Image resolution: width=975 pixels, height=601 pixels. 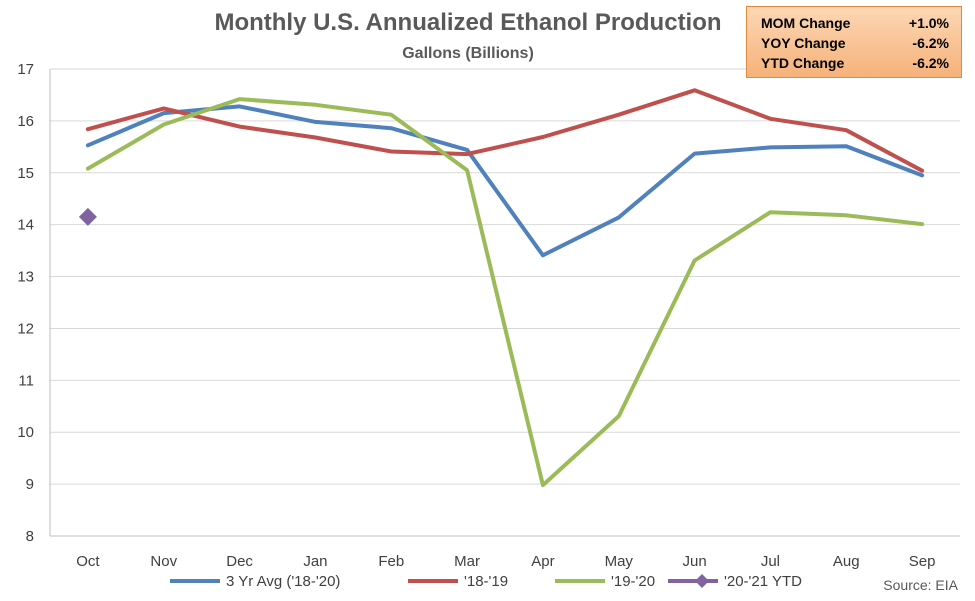 I want to click on legend-label: '19-'20, so click(x=633, y=581).